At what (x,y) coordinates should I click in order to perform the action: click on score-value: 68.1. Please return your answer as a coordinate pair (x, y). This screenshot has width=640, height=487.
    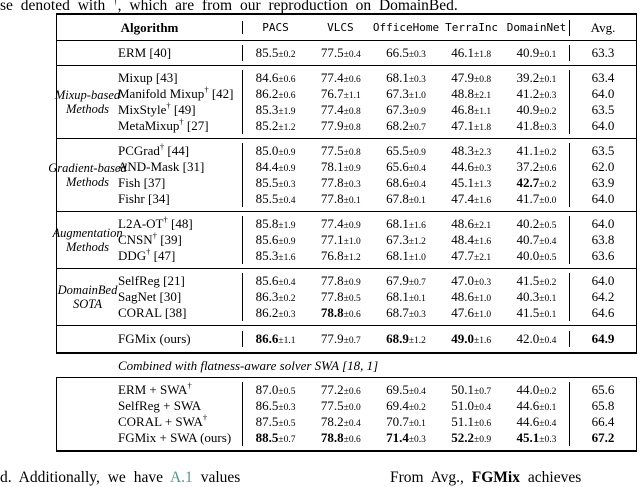
    Looking at the image, I should click on (397, 77).